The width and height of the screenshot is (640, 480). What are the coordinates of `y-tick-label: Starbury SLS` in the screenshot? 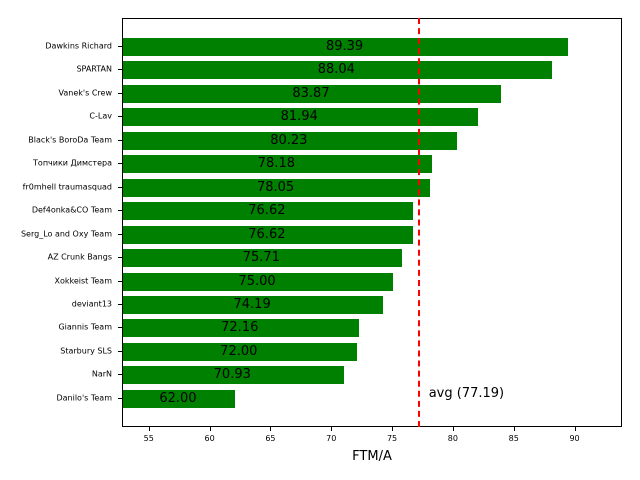 It's located at (86, 351).